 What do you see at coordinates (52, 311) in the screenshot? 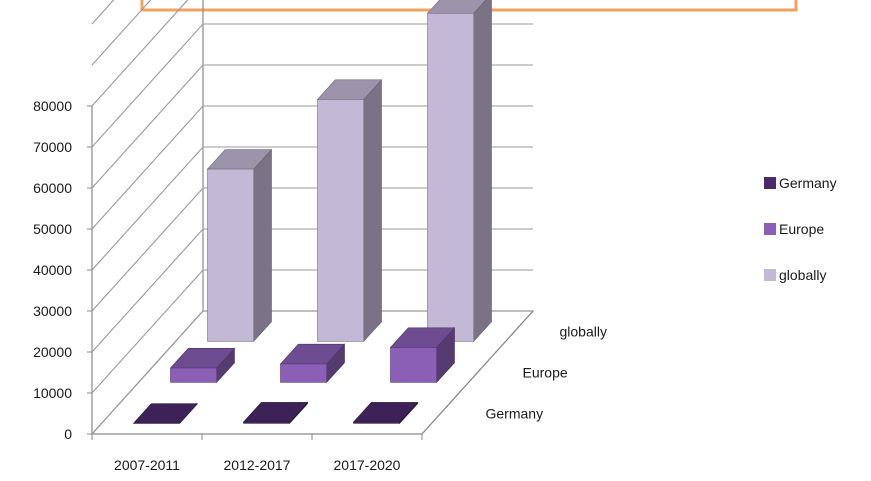
I see `y-tick-label: 30000` at bounding box center [52, 311].